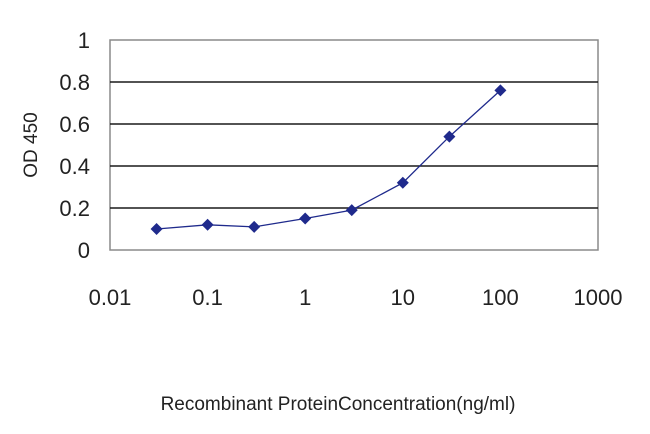 The width and height of the screenshot is (650, 434). I want to click on y-tick-label: 0.6, so click(74, 124).